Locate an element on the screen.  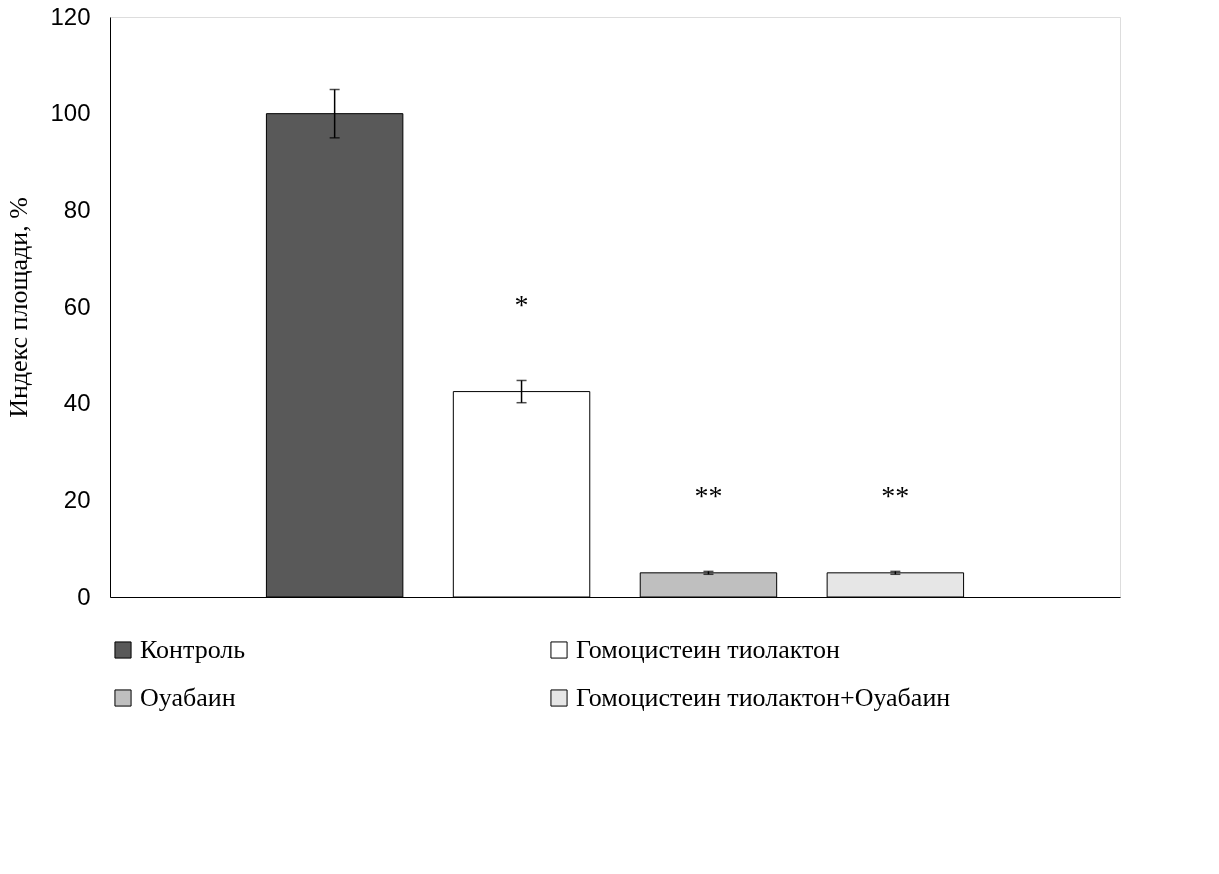
legend-label: Гомоцистеин тиолактон is located at coordinates (708, 649).